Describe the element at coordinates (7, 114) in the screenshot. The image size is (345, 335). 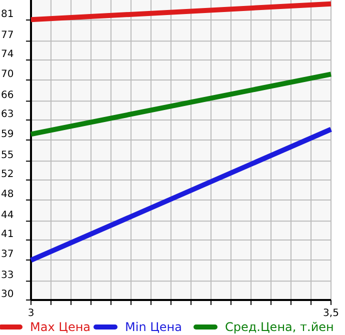
I see `y-tick-label: 63` at that location.